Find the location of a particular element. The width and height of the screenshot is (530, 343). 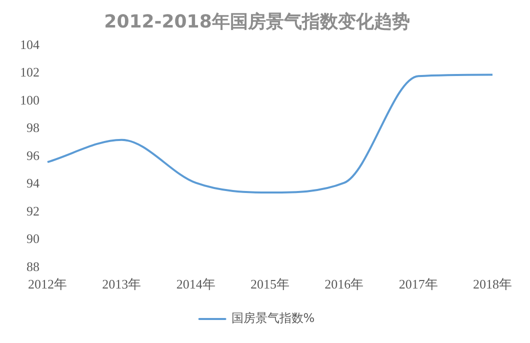

legend-label: 国房景气指数% is located at coordinates (273, 318).